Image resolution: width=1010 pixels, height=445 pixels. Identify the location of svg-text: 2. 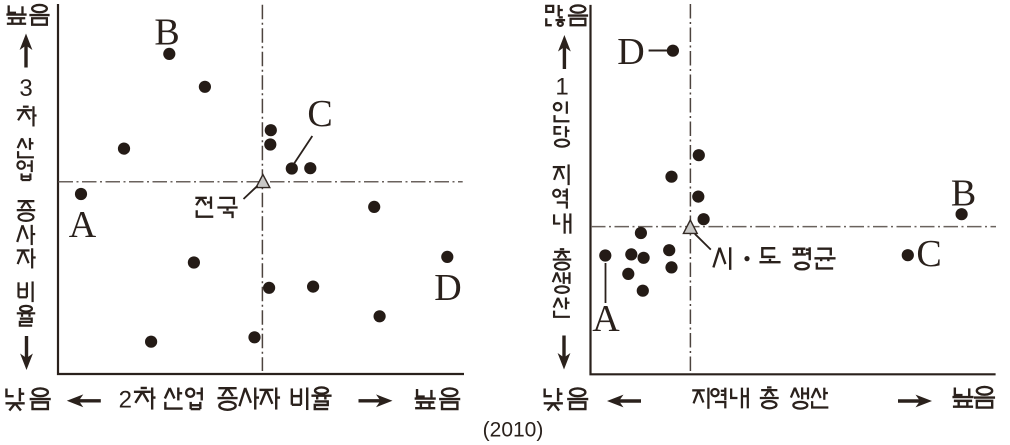
(125, 400).